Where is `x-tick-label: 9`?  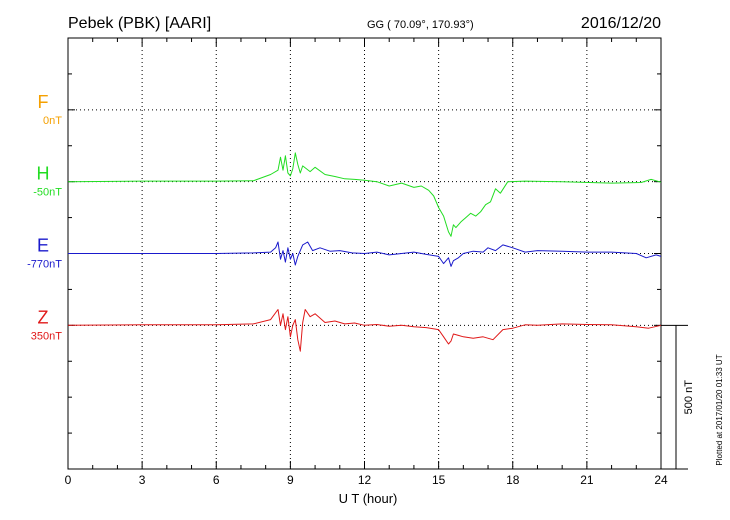
x-tick-label: 9 is located at coordinates (290, 480).